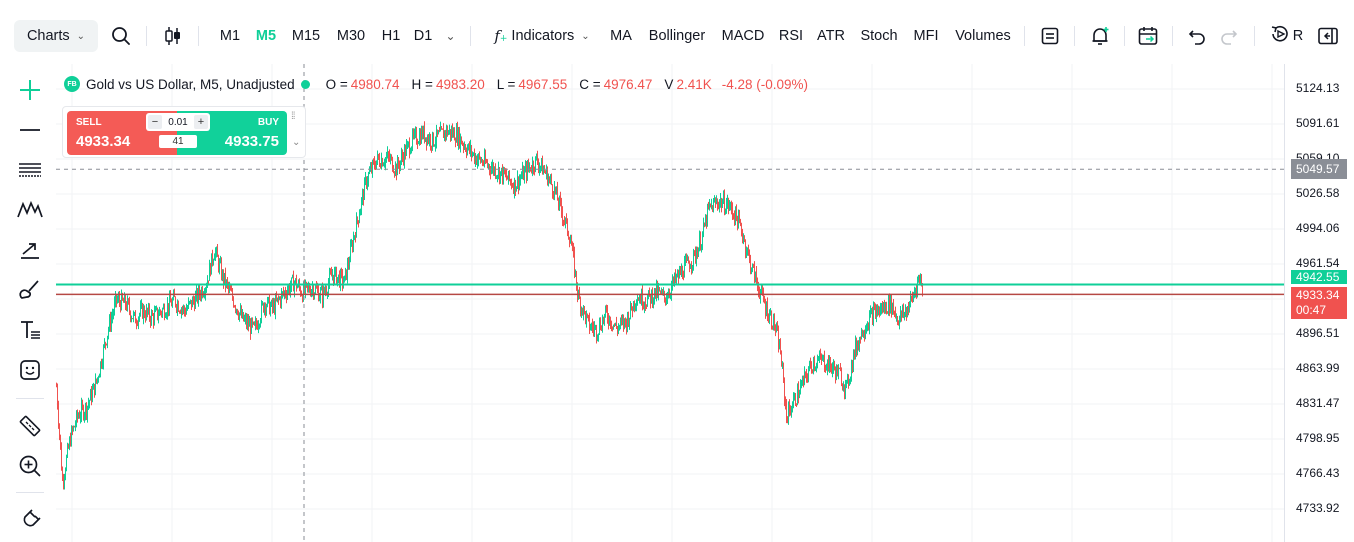 Image resolution: width=1354 pixels, height=542 pixels. What do you see at coordinates (1148, 36) in the screenshot?
I see `calendar-icon` at bounding box center [1148, 36].